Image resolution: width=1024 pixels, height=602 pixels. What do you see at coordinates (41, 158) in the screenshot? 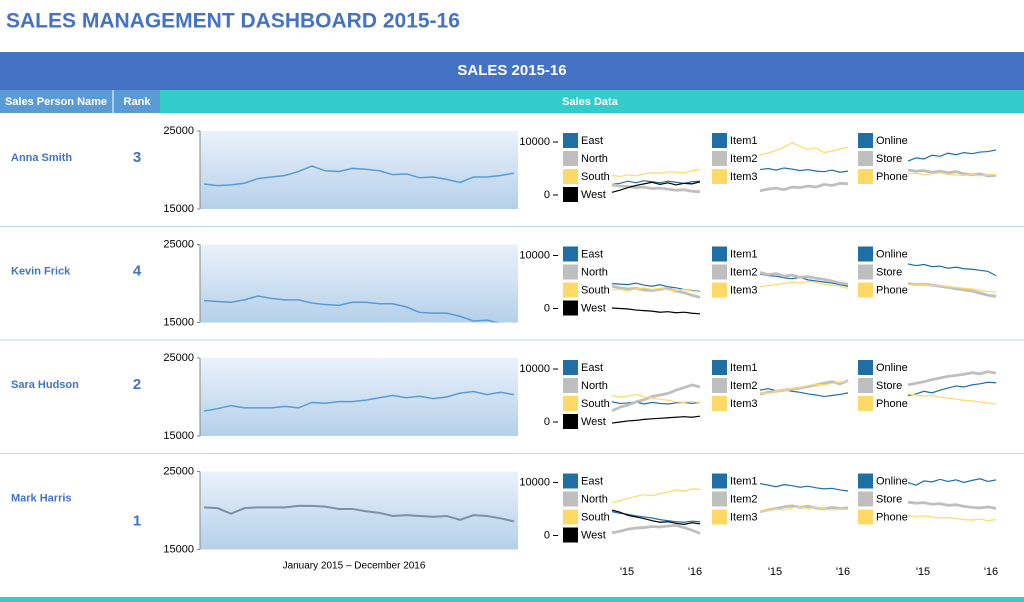
I see `sales-person-name: Anna Smith` at bounding box center [41, 158].